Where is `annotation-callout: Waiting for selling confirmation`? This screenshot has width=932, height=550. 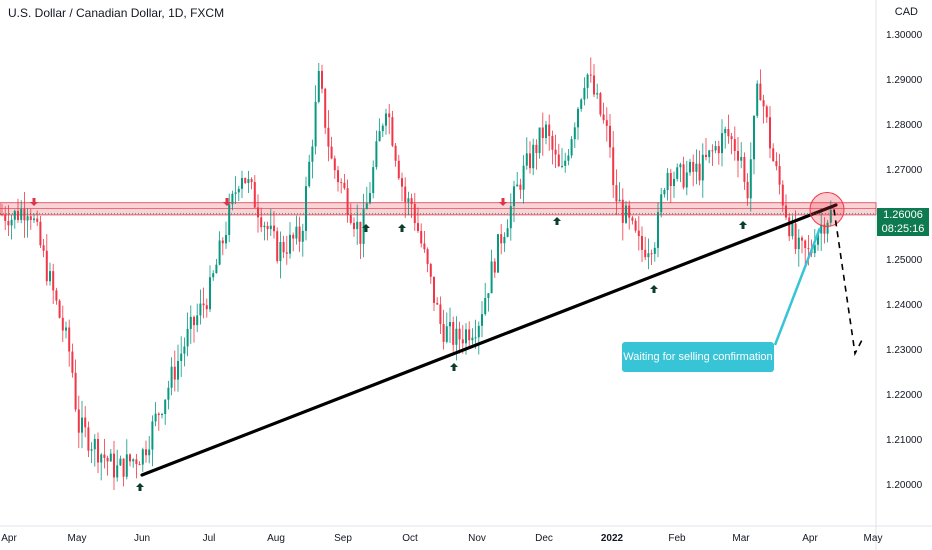
annotation-callout: Waiting for selling confirmation is located at coordinates (698, 357).